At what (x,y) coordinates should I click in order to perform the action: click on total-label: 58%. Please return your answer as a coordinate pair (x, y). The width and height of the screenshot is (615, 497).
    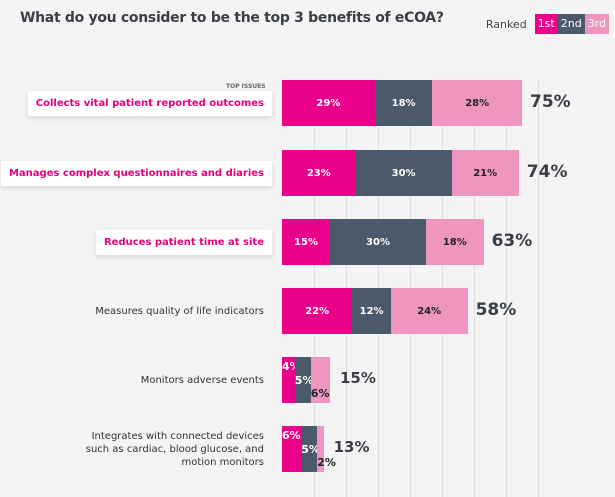
    Looking at the image, I should click on (496, 310).